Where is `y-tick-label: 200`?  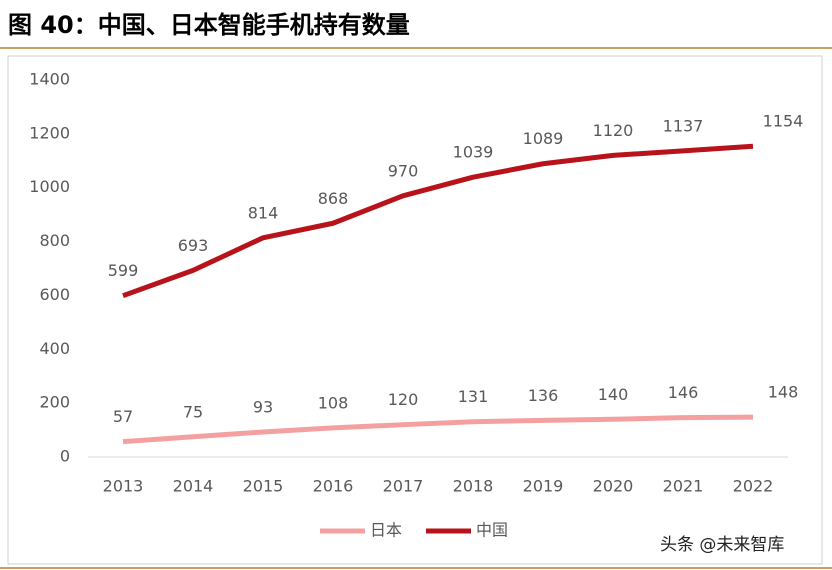 y-tick-label: 200 is located at coordinates (54, 402).